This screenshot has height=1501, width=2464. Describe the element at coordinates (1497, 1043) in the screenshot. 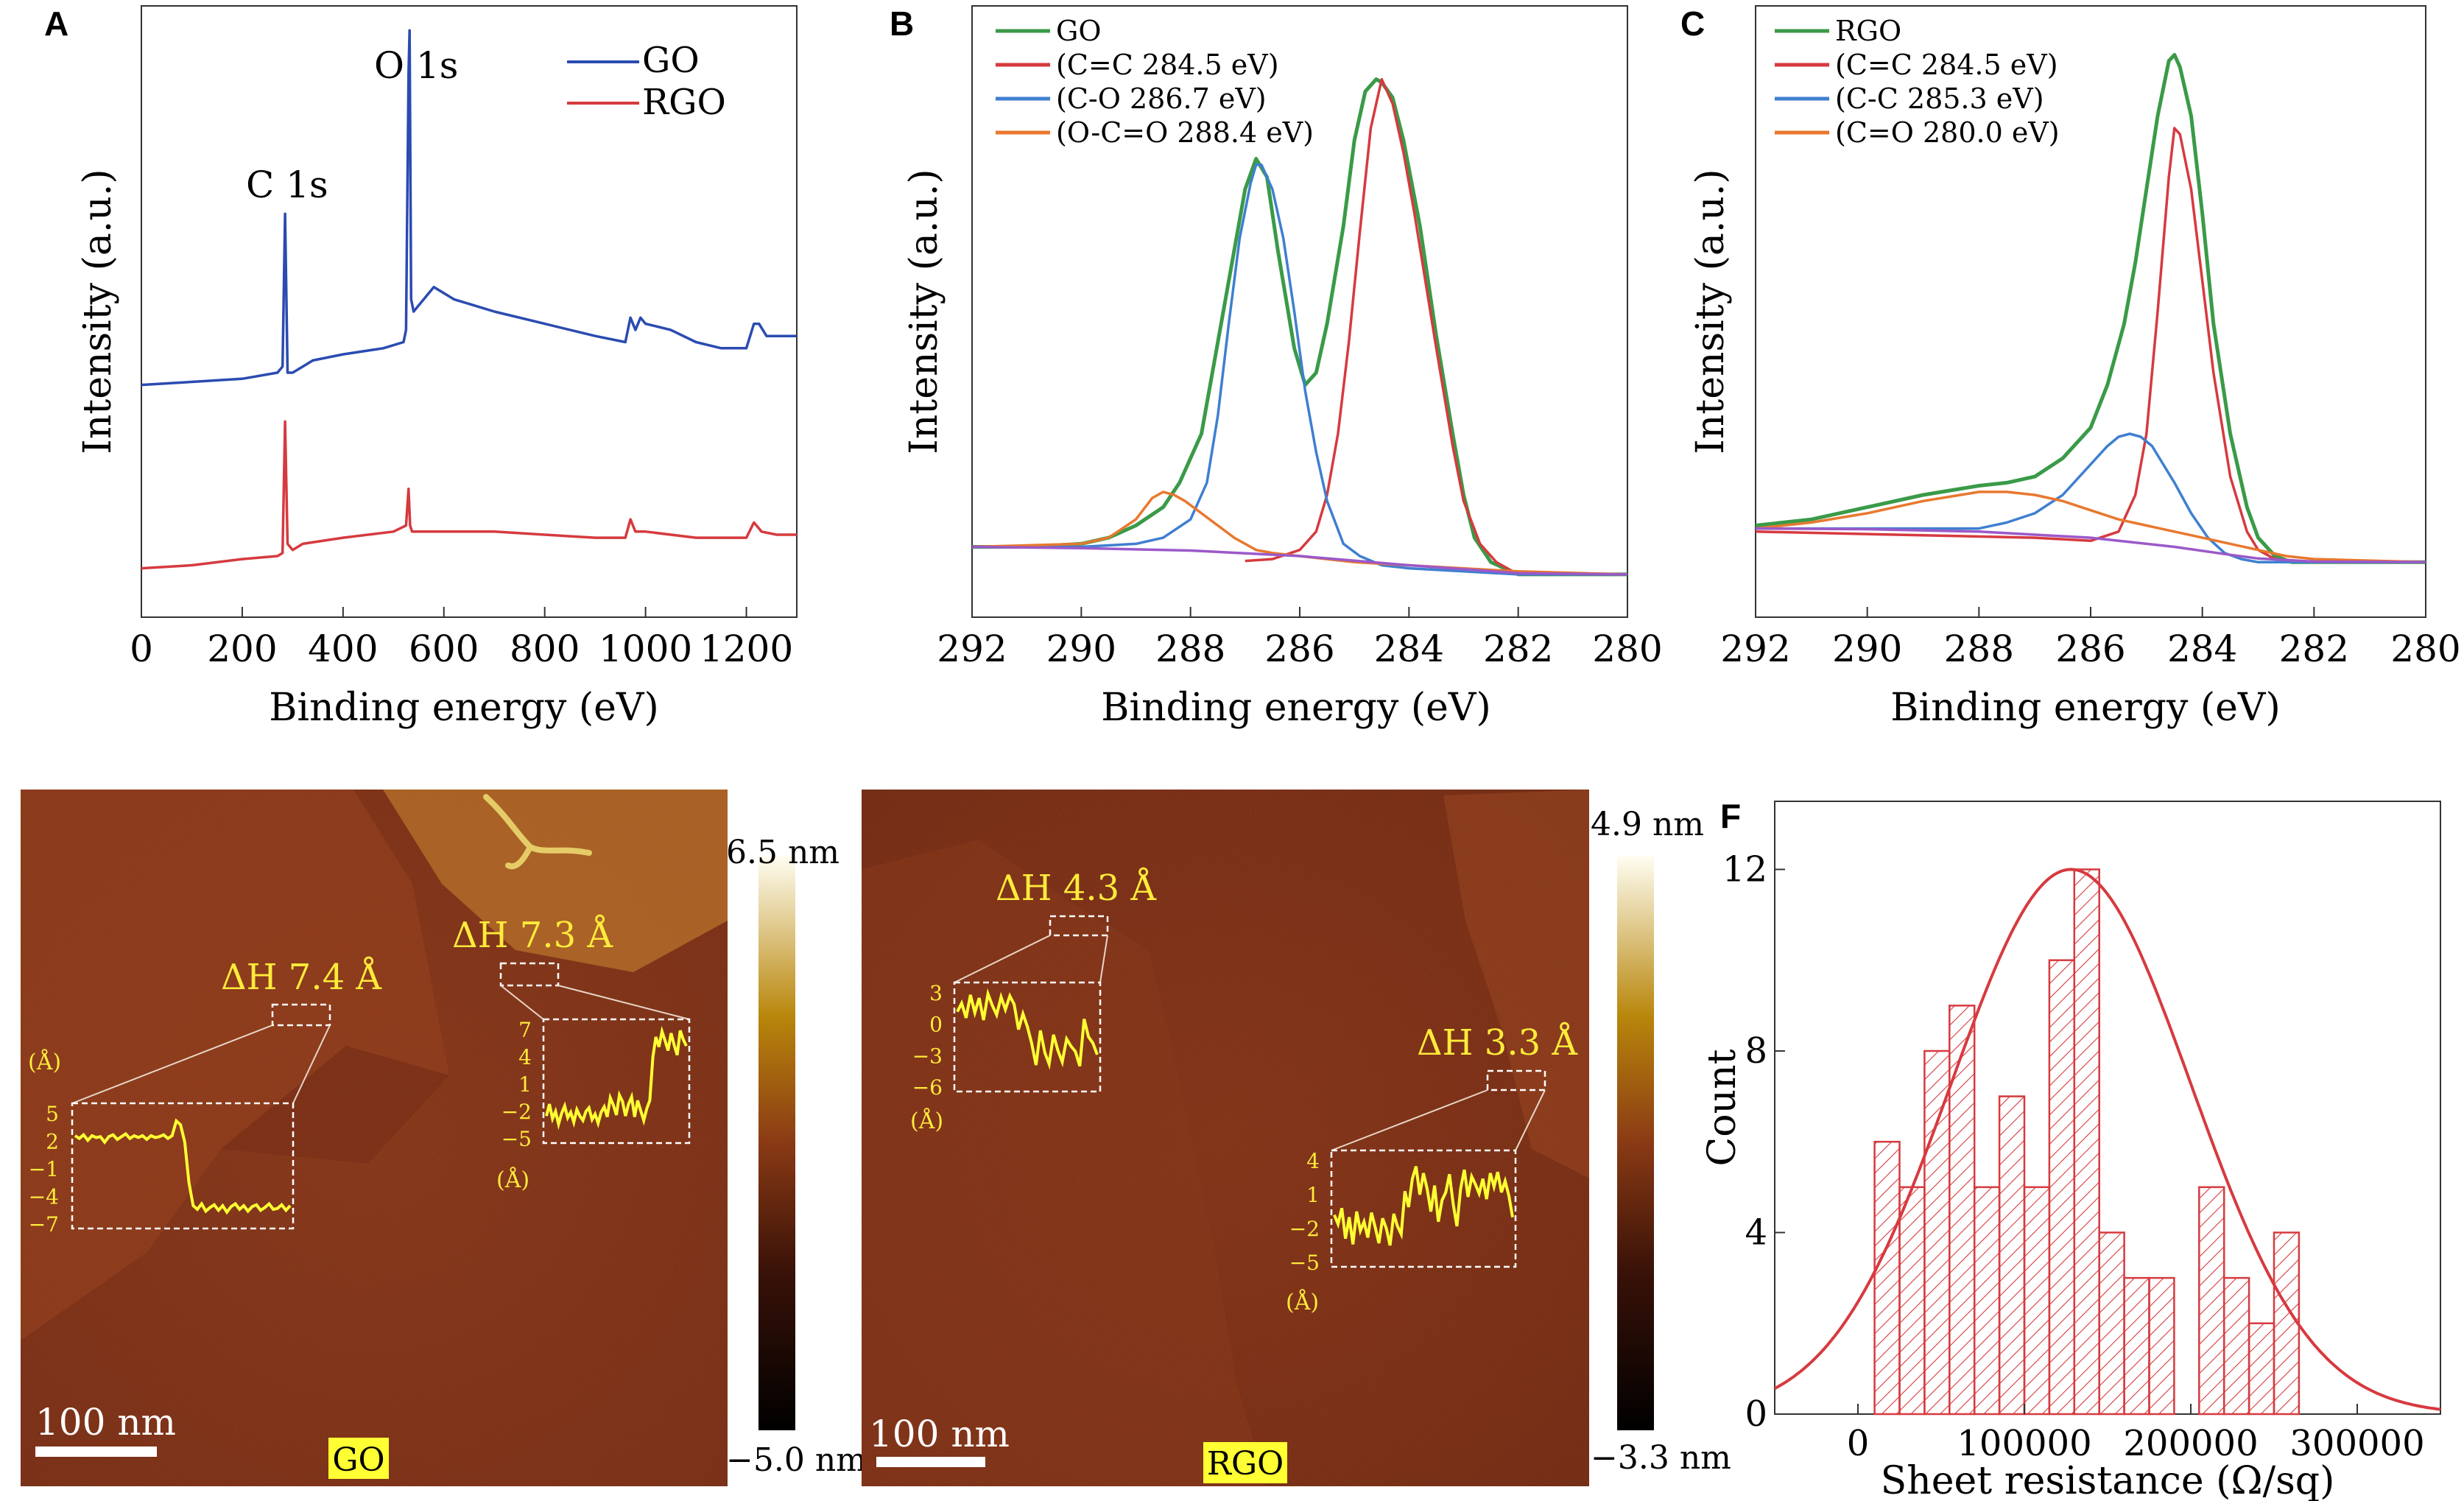

I see `inset-e2-dh: ΔH 3.3 Å` at that location.